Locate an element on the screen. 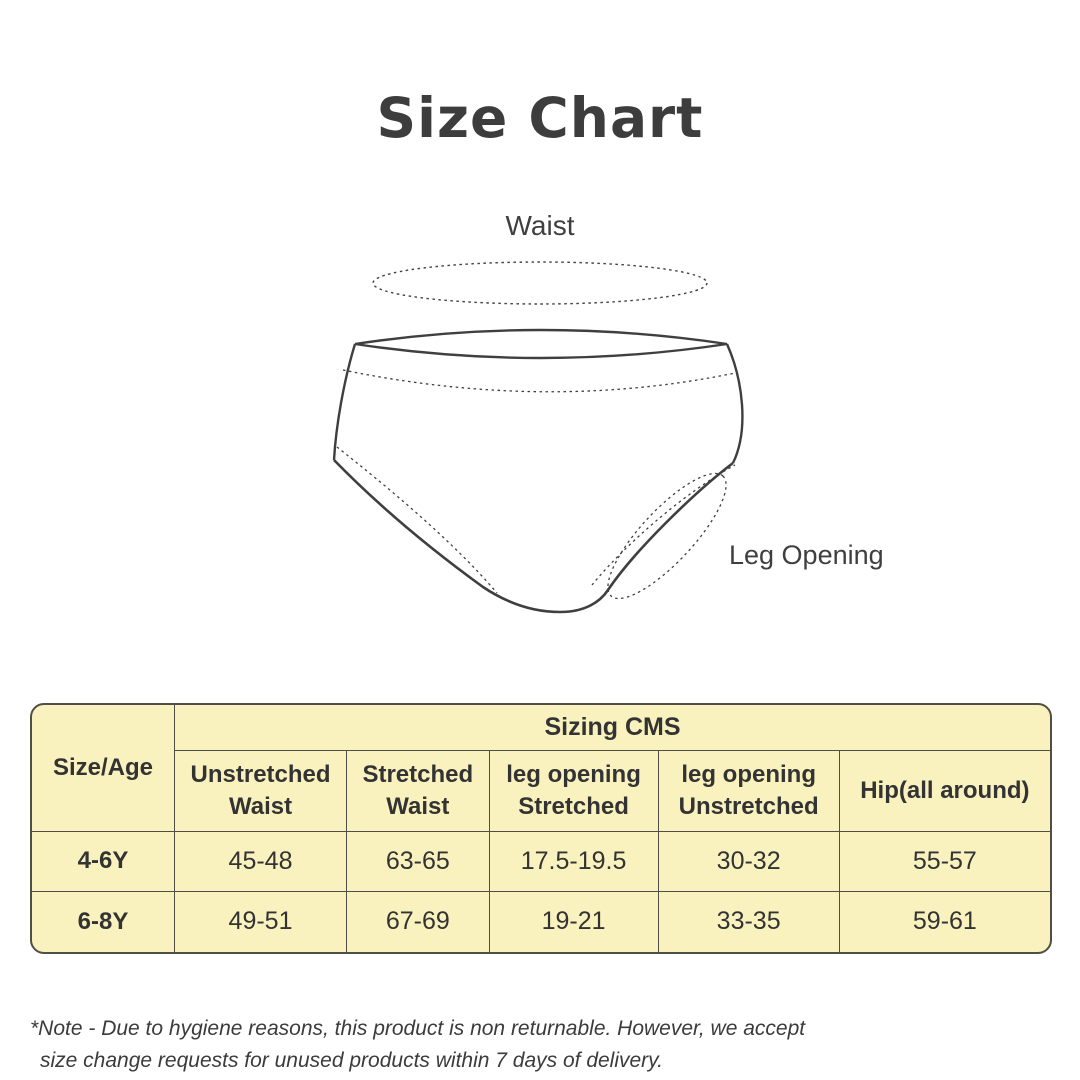  leg-outline is located at coordinates (533, 536).